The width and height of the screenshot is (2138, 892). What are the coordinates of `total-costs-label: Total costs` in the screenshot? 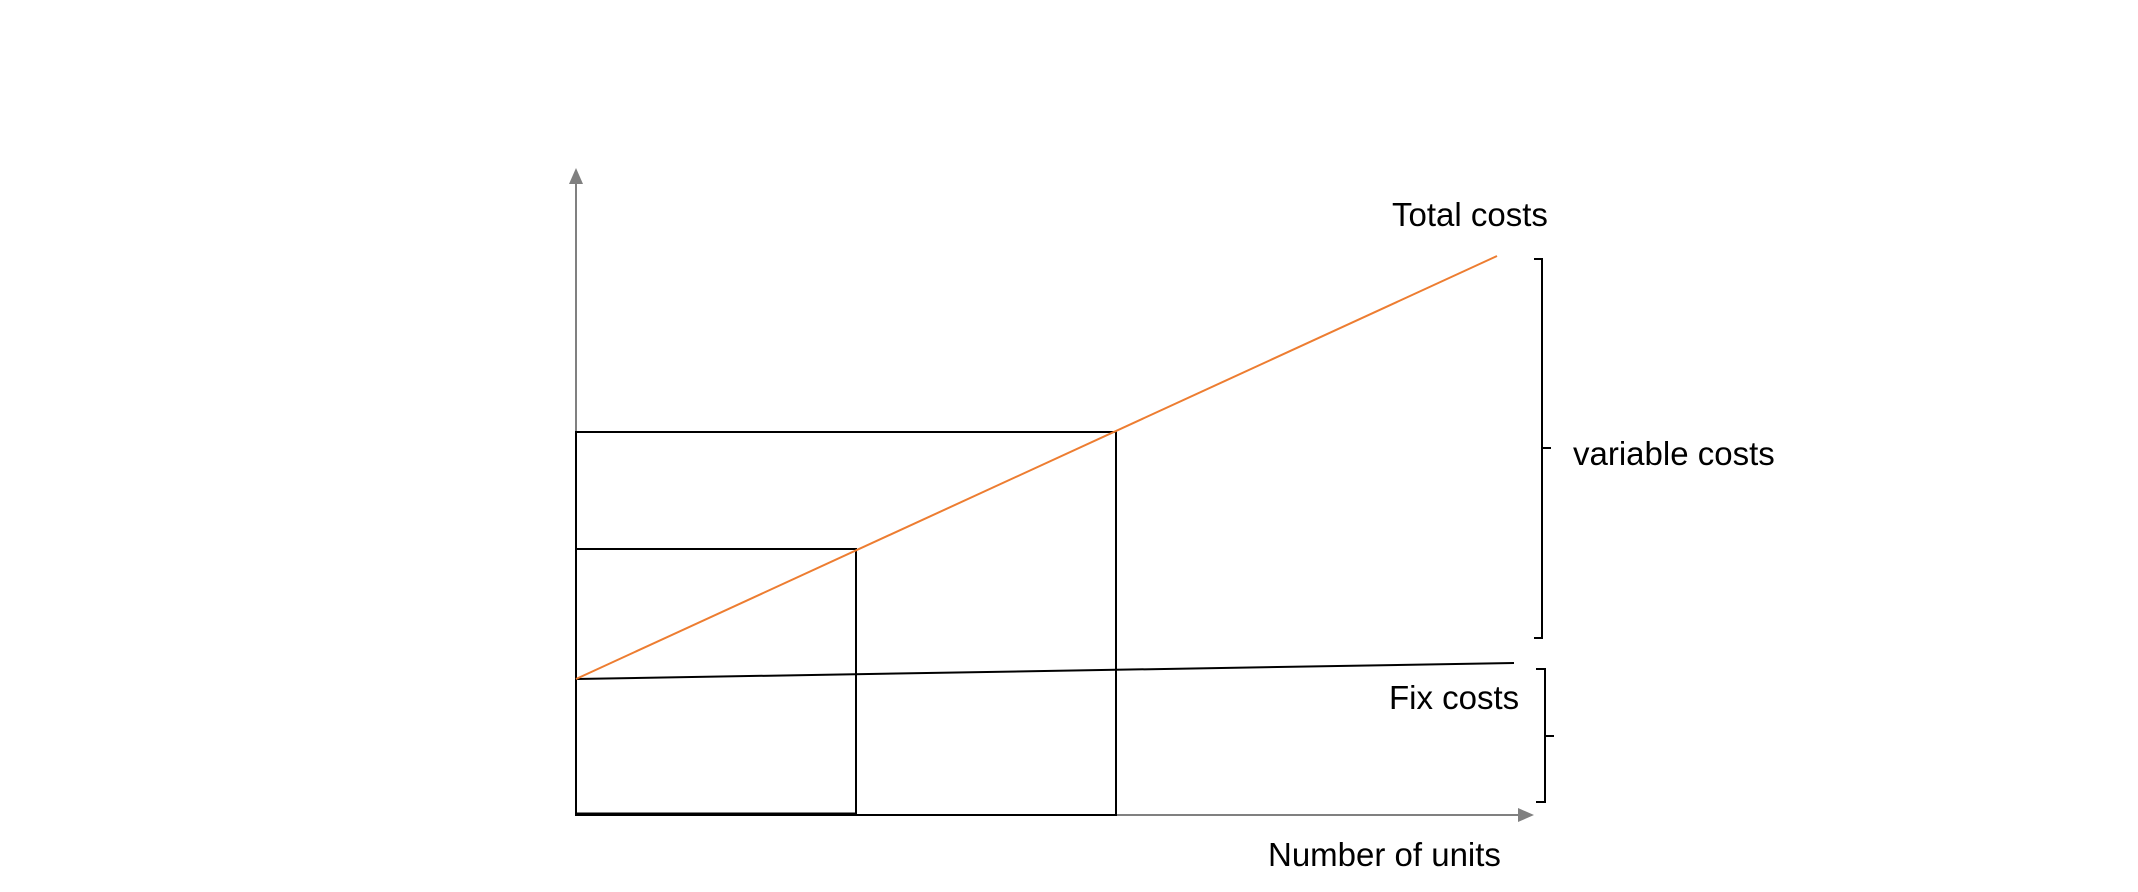 It's located at (1470, 214).